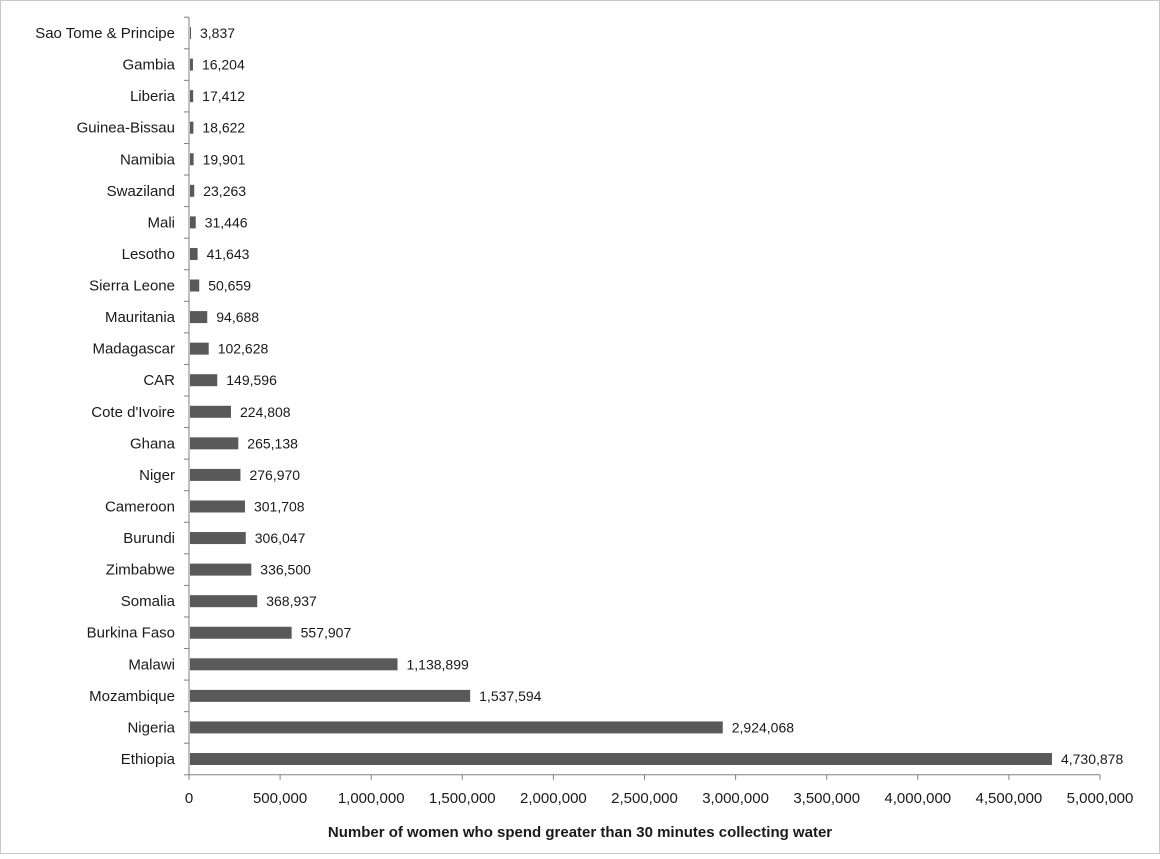  What do you see at coordinates (229, 286) in the screenshot?
I see `value-label: 50,659` at bounding box center [229, 286].